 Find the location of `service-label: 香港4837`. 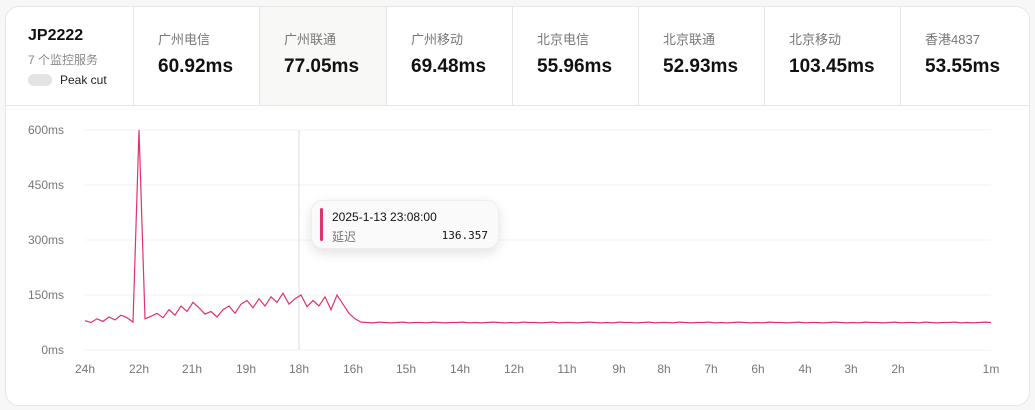

service-label: 香港4837 is located at coordinates (952, 39).